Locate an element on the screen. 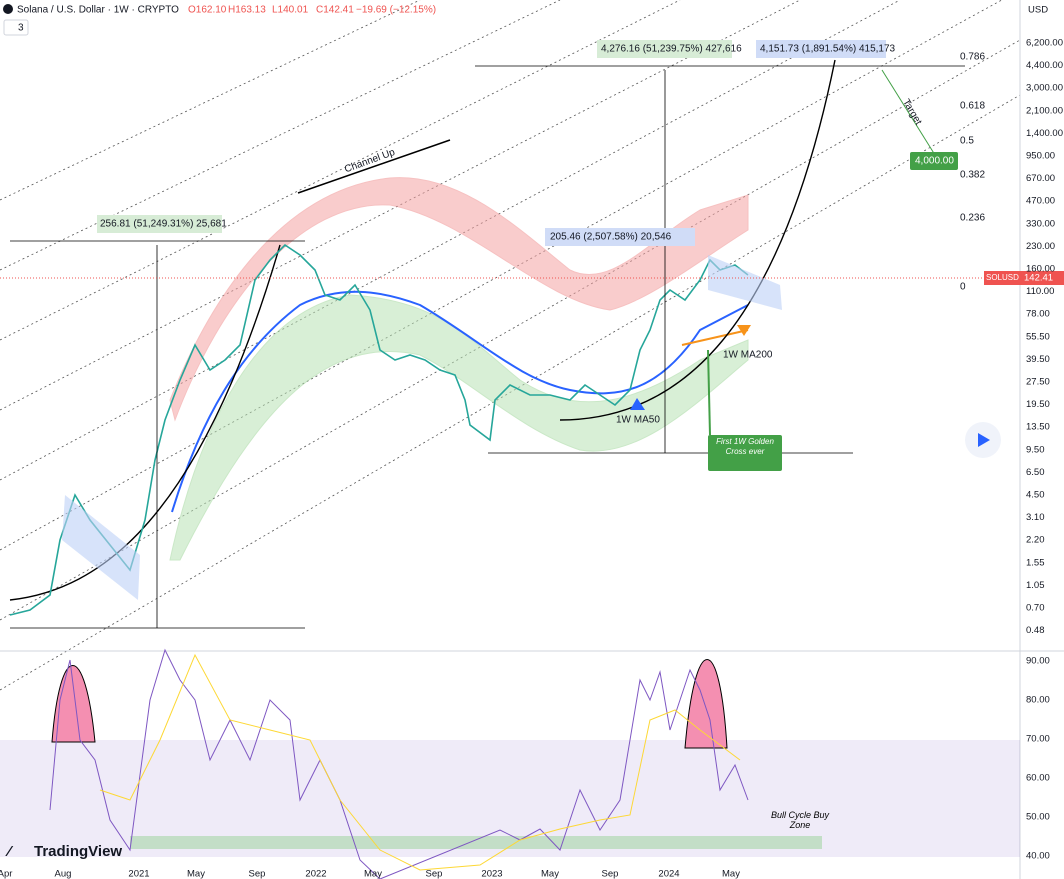  ma50-arrow is located at coordinates (637, 404).